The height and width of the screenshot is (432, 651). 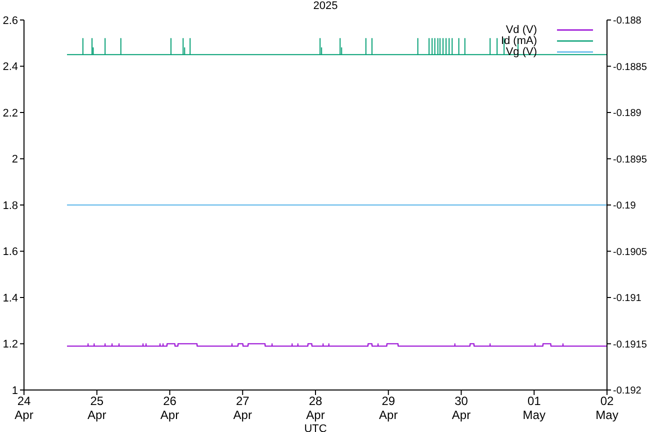 What do you see at coordinates (10, 344) in the screenshot?
I see `y-tick-label: 1.2` at bounding box center [10, 344].